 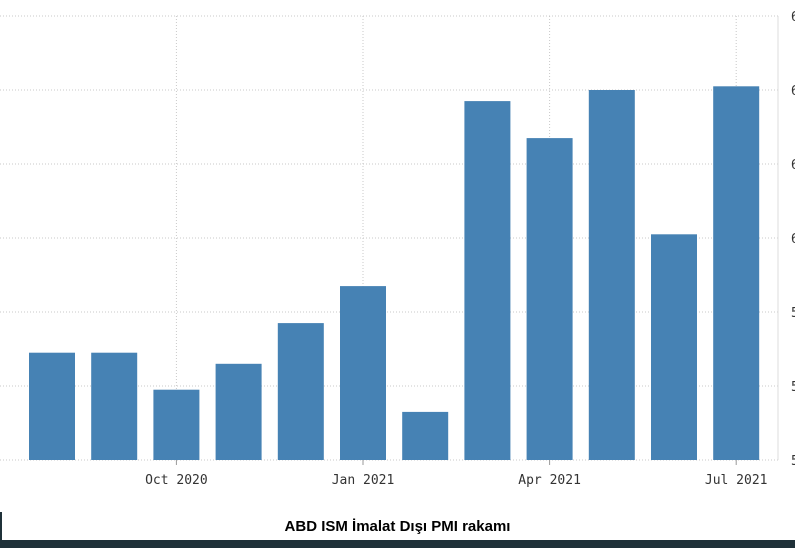 I want to click on y-axis-tick-labels: 5 5 5 6 6 6 6, so click(x=793, y=239).